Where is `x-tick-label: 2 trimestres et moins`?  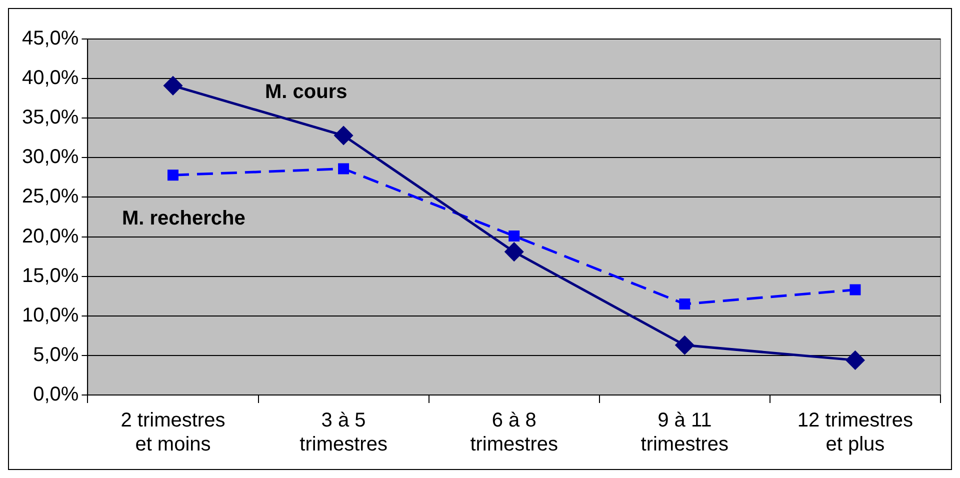
x-tick-label: 2 trimestres et moins is located at coordinates (173, 433).